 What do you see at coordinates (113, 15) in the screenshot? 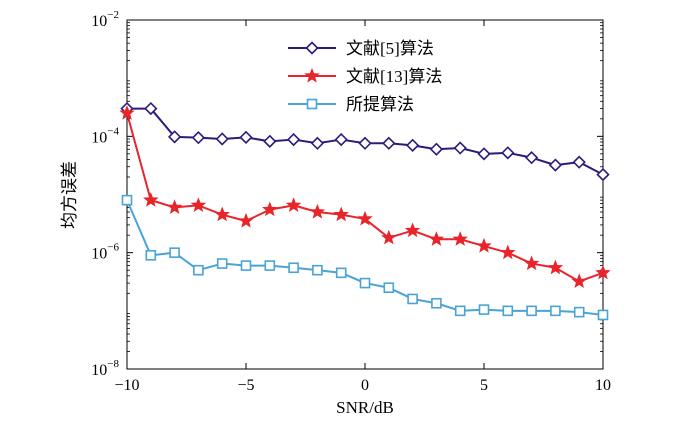
I see `y-tick-label-exp: −2` at bounding box center [113, 15].